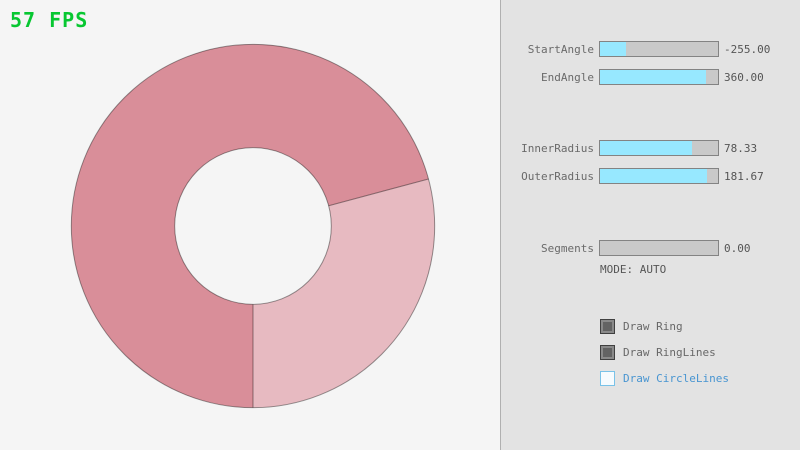  I want to click on mode-label: MODE: AUTO, so click(633, 269).